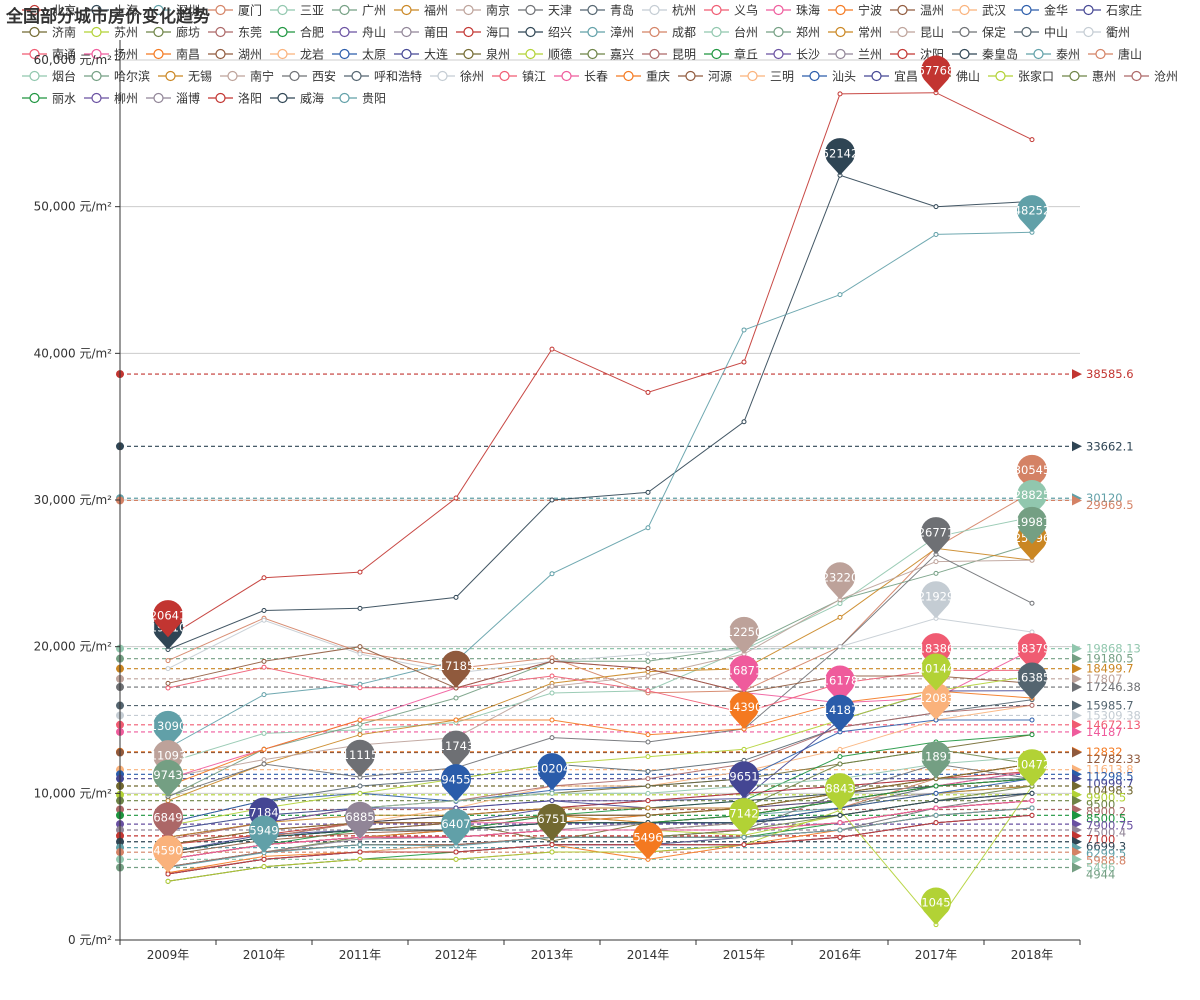 The width and height of the screenshot is (1200, 1000). I want to click on pin-label: 30545, so click(1032, 470).